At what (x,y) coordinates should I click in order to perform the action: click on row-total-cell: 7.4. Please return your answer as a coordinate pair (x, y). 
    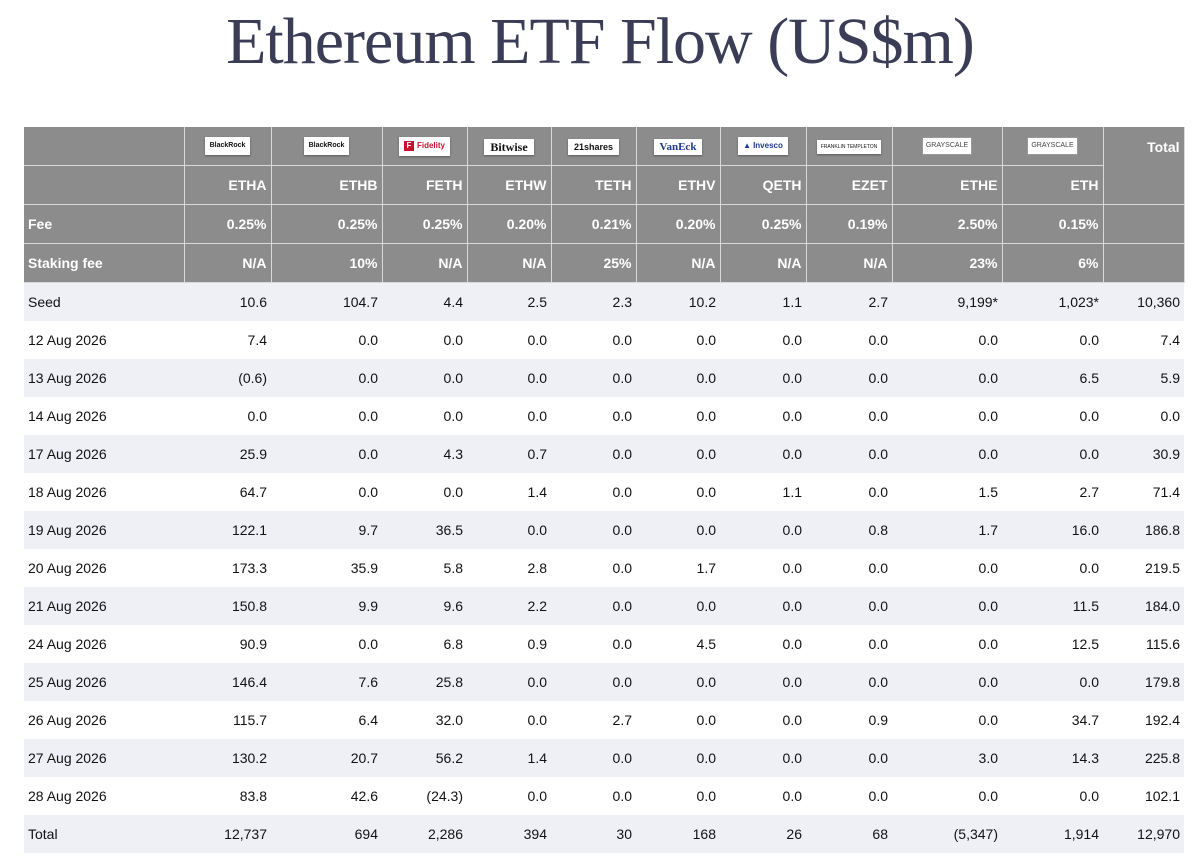
    Looking at the image, I should click on (1170, 340).